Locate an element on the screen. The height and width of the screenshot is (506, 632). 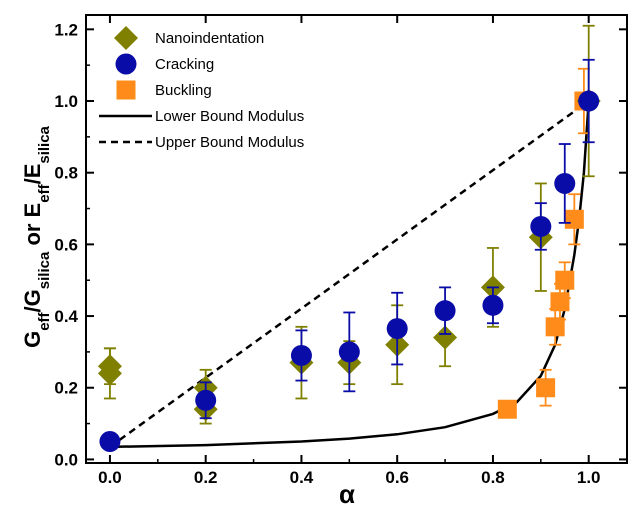
y-tick-label: 0.0 is located at coordinates (66, 459).